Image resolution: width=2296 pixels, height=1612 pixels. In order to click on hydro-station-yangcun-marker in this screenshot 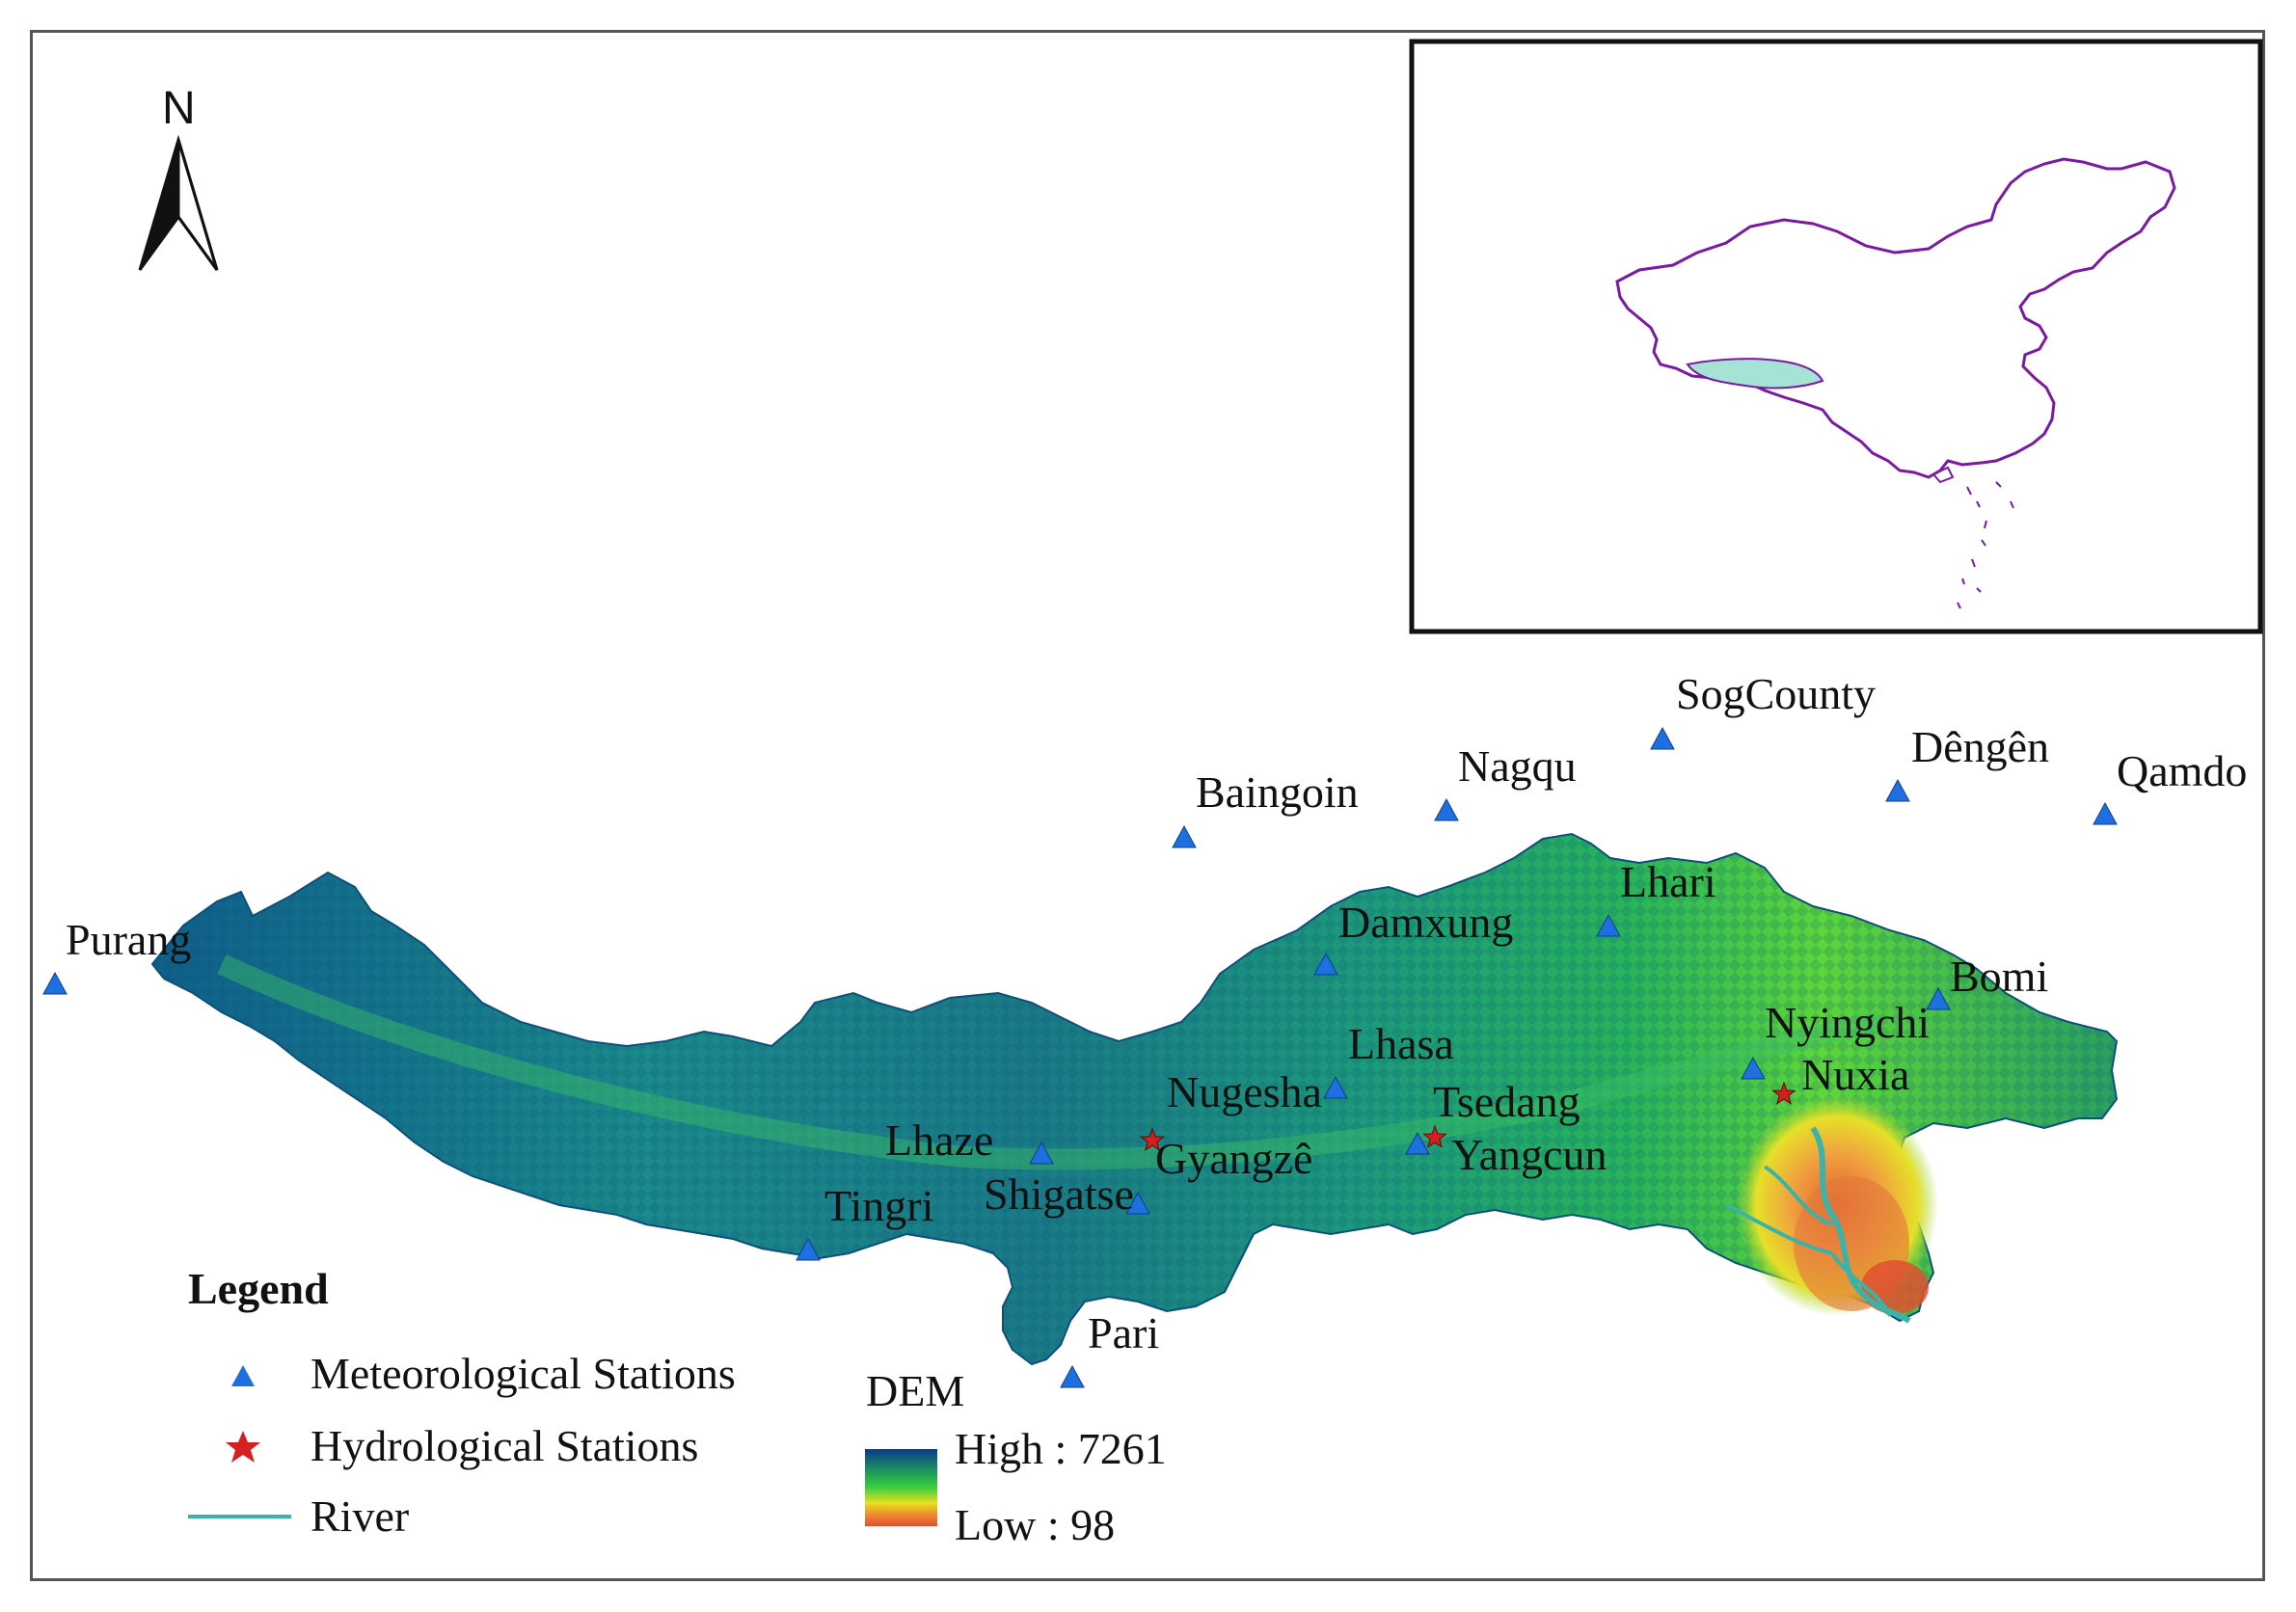, I will do `click(1434, 1136)`.